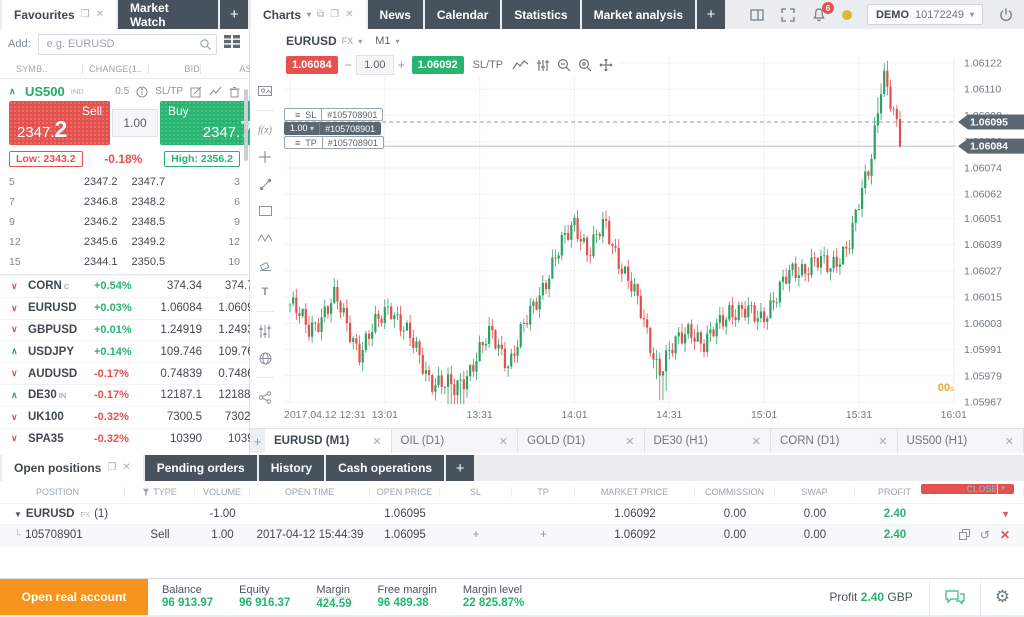 The height and width of the screenshot is (617, 1024). I want to click on col-volume: VOLUME, so click(222, 492).